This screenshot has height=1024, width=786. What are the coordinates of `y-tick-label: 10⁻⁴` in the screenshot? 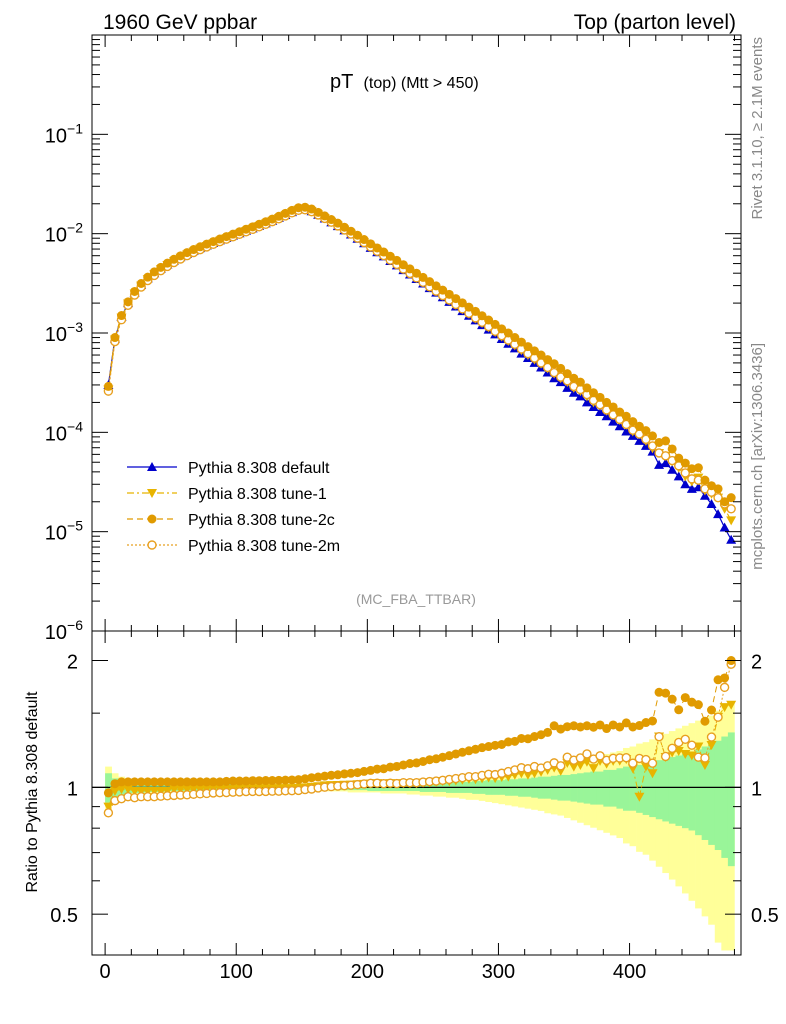 It's located at (64, 431).